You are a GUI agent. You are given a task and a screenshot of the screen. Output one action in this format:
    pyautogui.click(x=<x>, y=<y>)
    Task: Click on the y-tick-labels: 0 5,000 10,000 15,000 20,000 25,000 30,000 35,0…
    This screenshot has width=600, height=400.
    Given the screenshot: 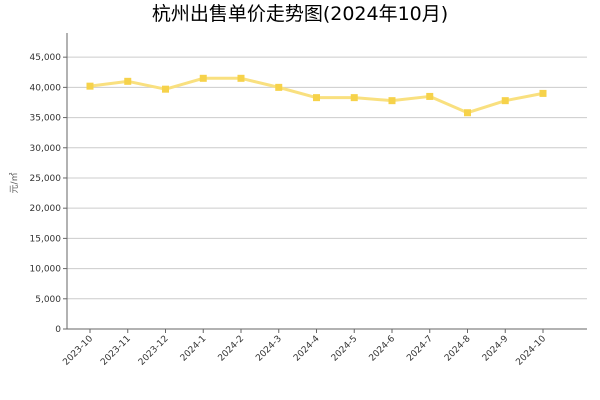 What is the action you would take?
    pyautogui.click(x=46, y=194)
    